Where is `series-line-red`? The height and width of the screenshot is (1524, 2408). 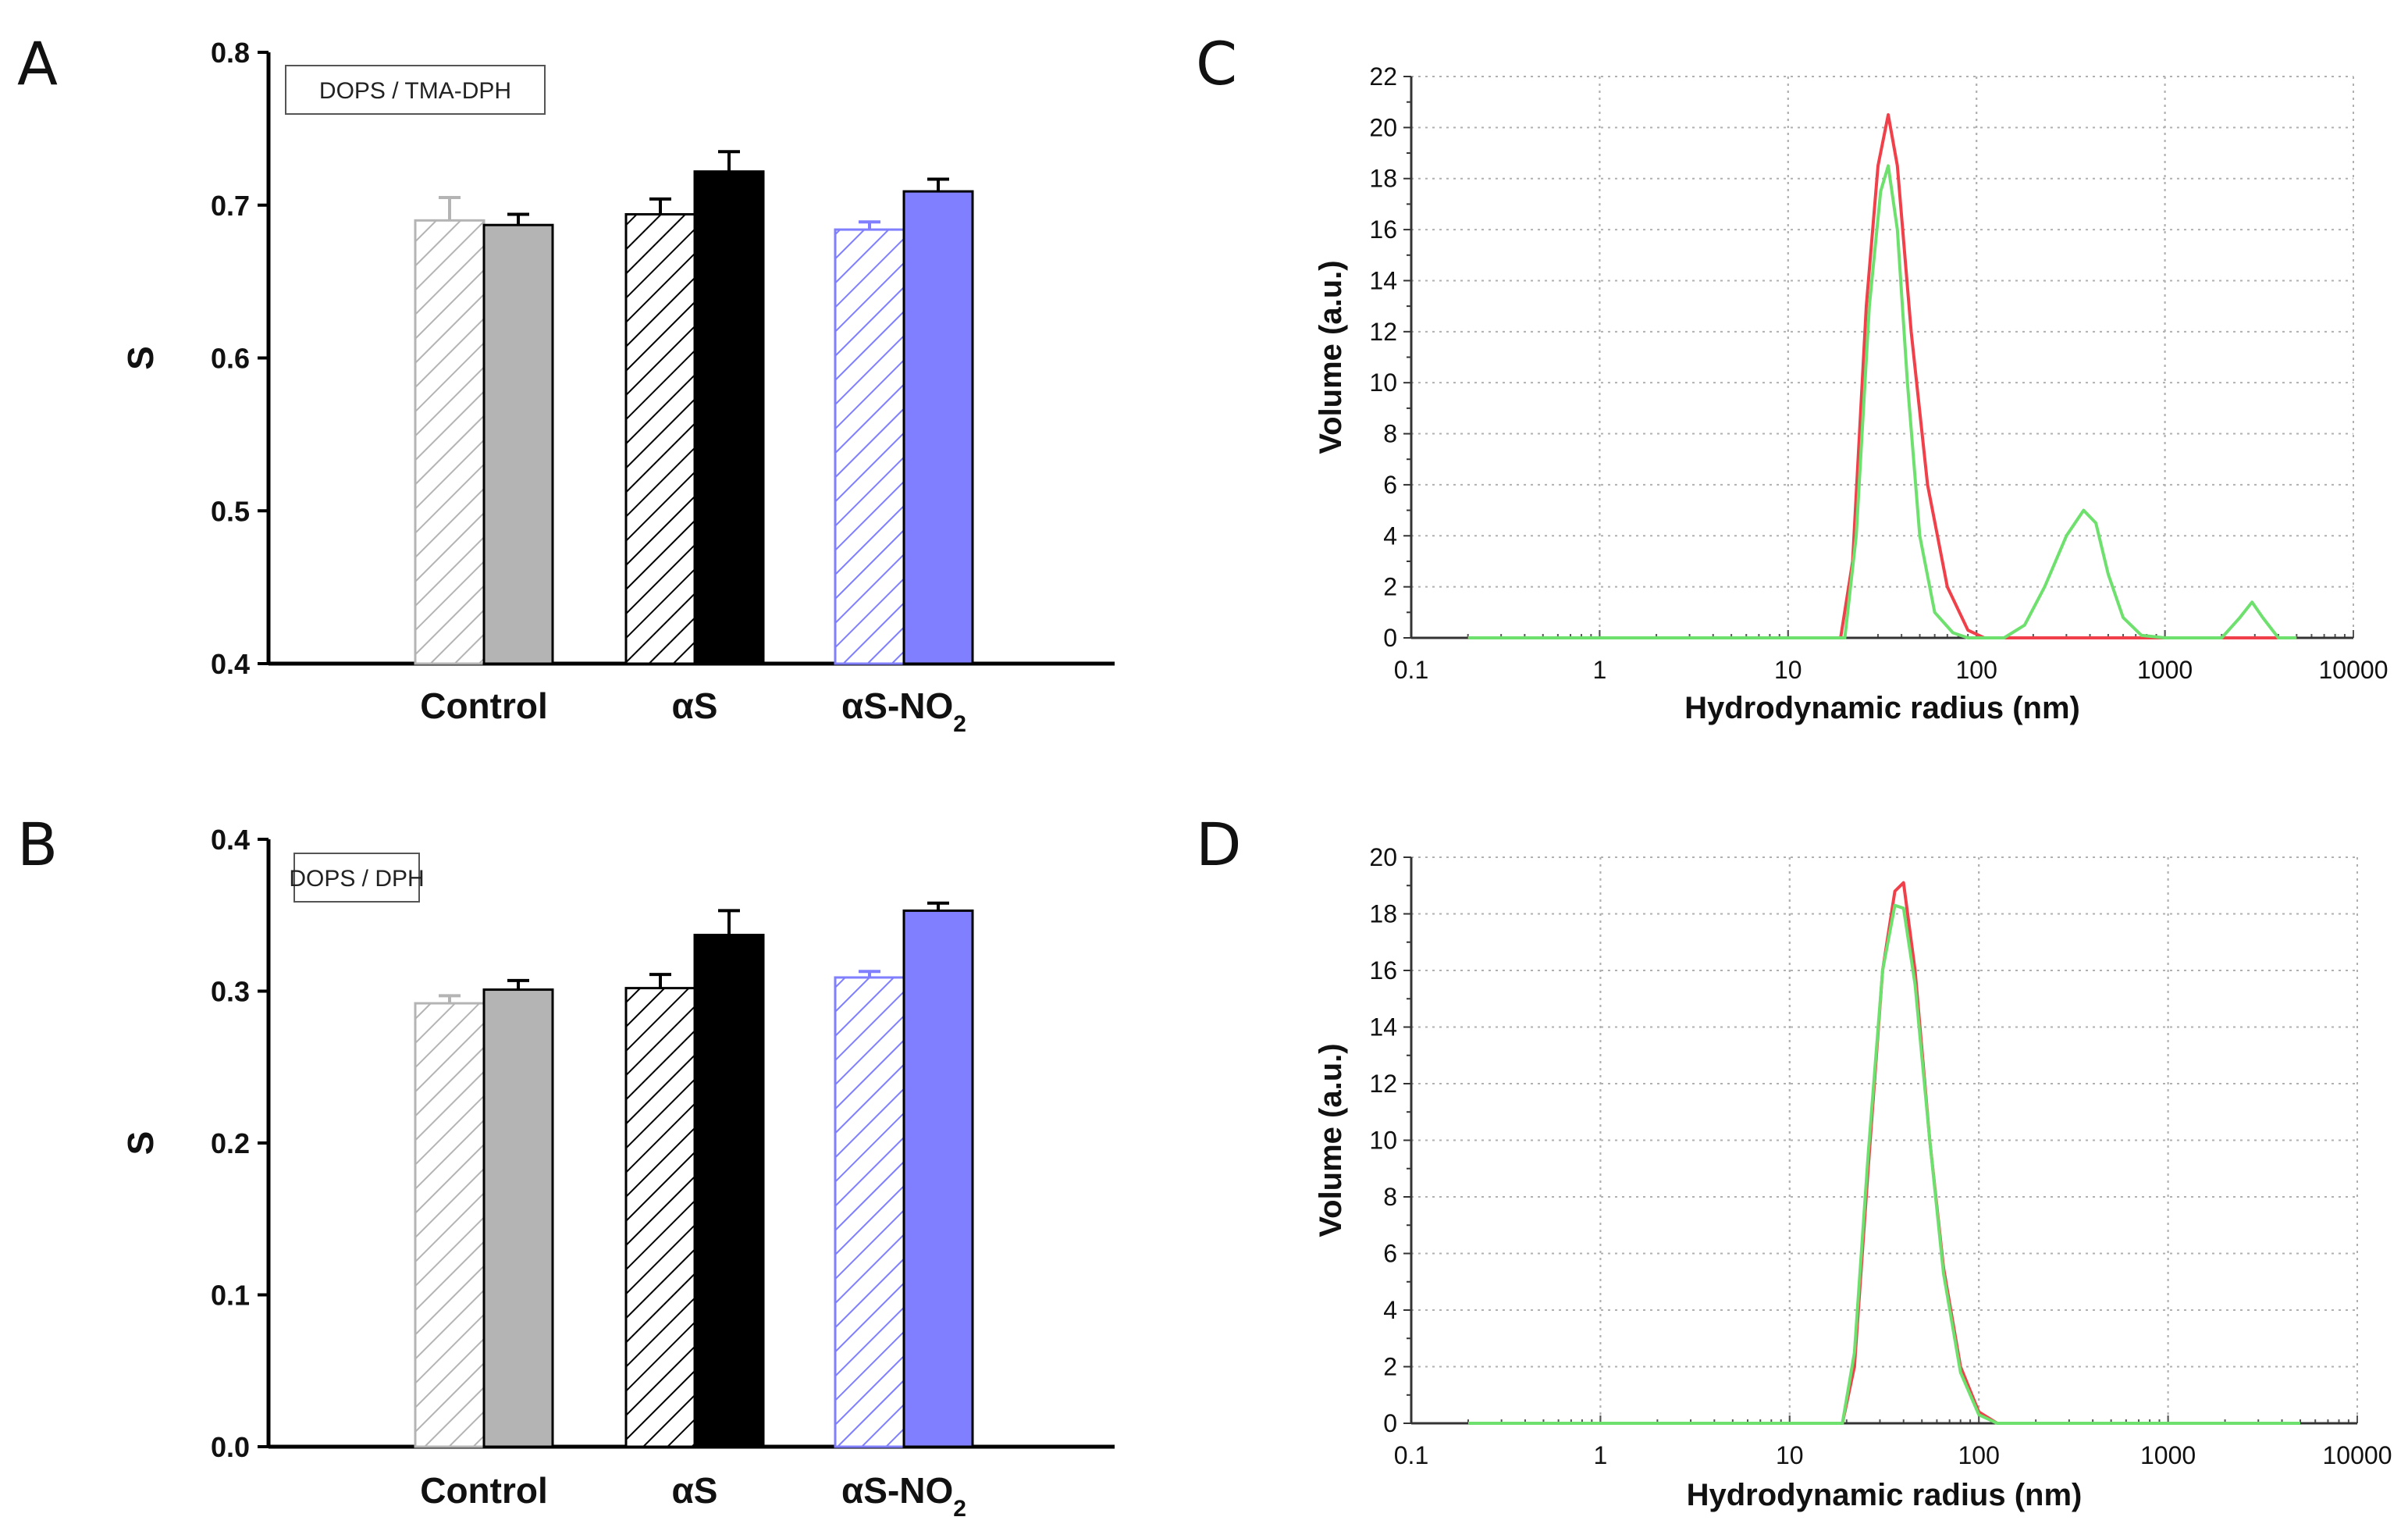
series-line-red is located at coordinates (1882, 376).